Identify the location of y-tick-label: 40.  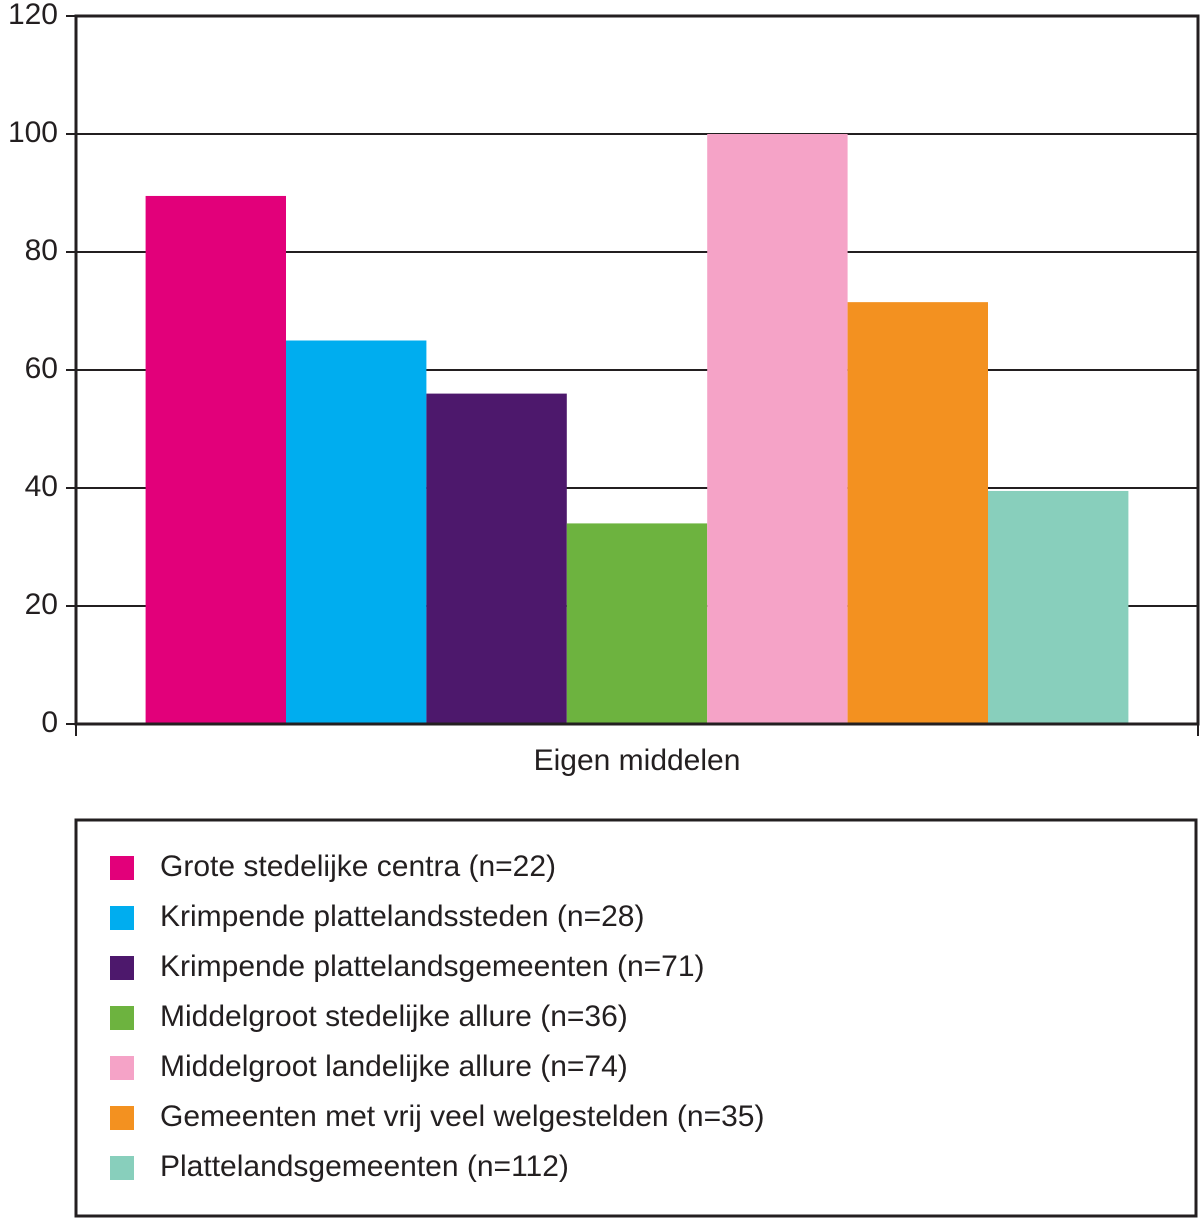
(41, 486).